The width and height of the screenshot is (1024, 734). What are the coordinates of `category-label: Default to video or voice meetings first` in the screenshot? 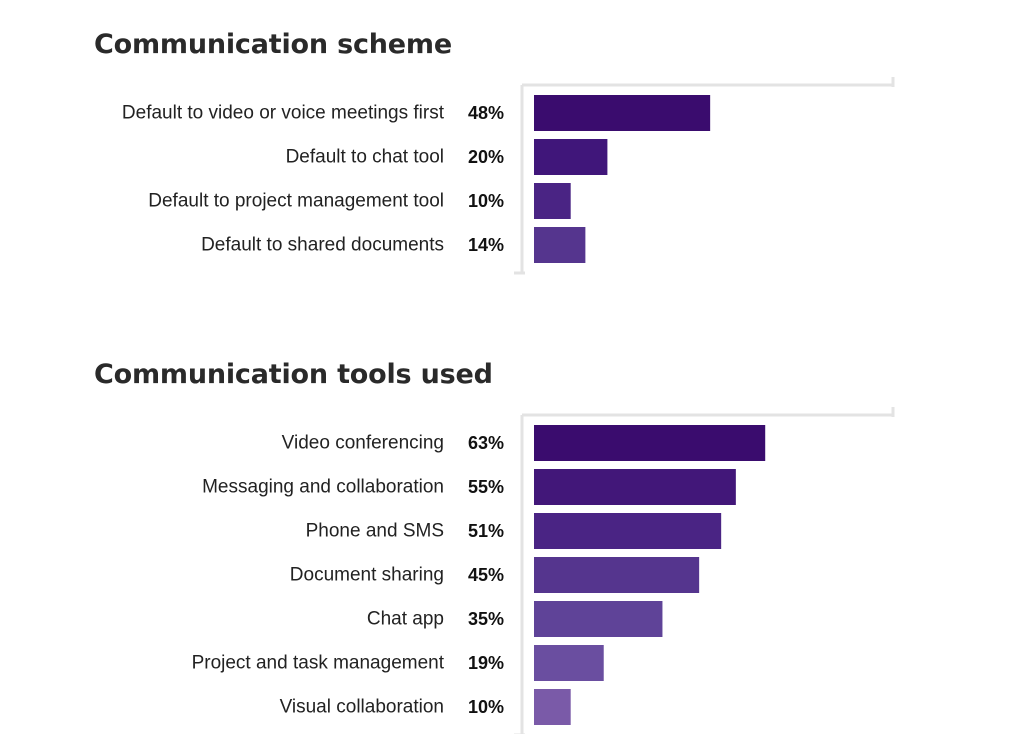 It's located at (283, 113).